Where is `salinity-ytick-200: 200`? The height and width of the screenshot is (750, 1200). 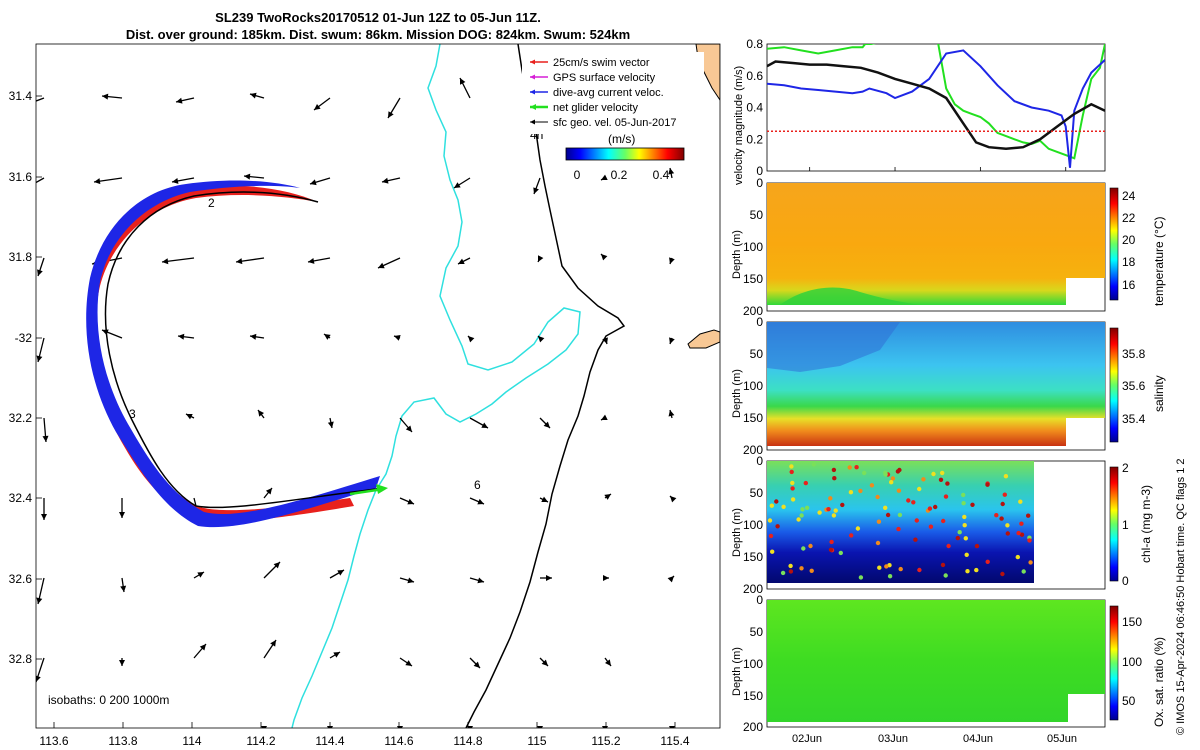 salinity-ytick-200: 200 is located at coordinates (753, 450).